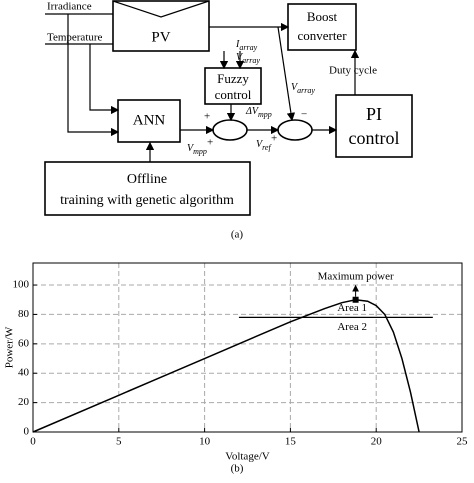 The image size is (474, 483). What do you see at coordinates (291, 442) in the screenshot?
I see `x-tick-label: 15` at bounding box center [291, 442].